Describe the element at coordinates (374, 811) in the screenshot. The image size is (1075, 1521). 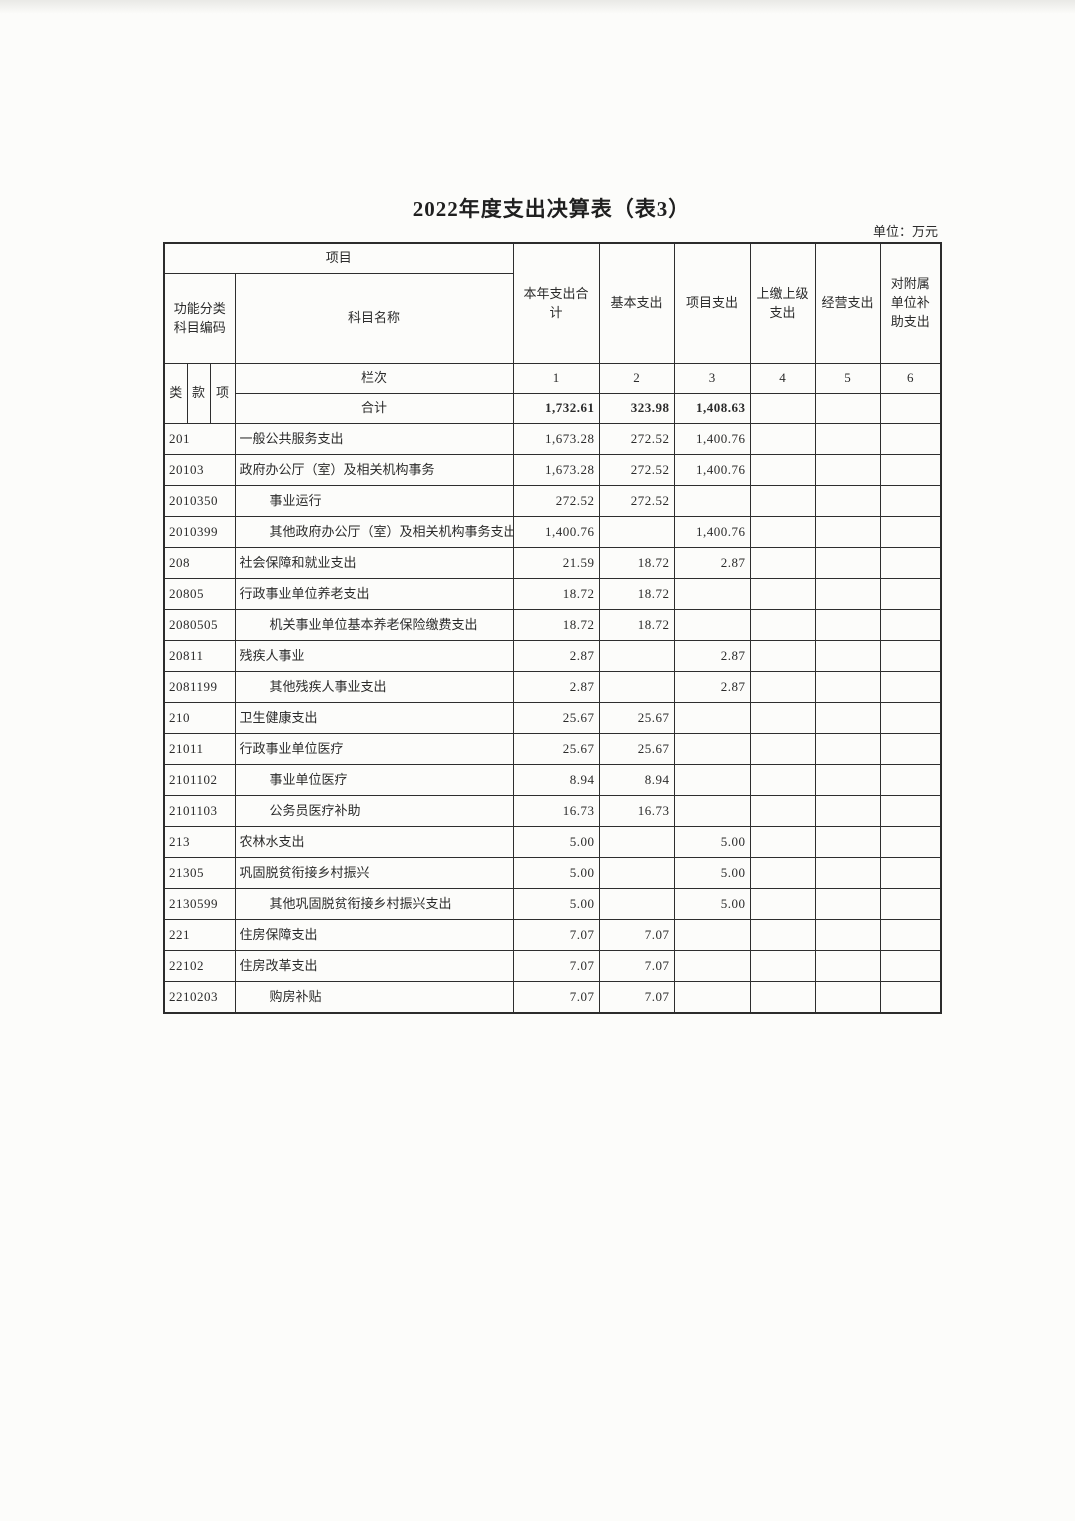
I see `row-subject-name: 公务员医疗补助` at that location.